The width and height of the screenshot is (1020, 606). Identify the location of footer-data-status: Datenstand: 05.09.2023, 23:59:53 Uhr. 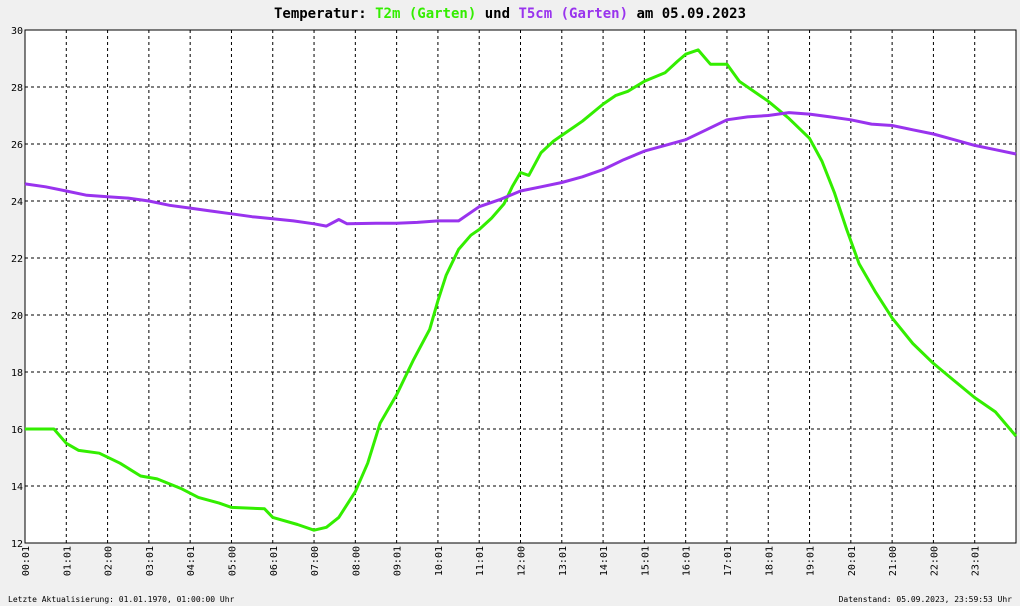
(926, 599).